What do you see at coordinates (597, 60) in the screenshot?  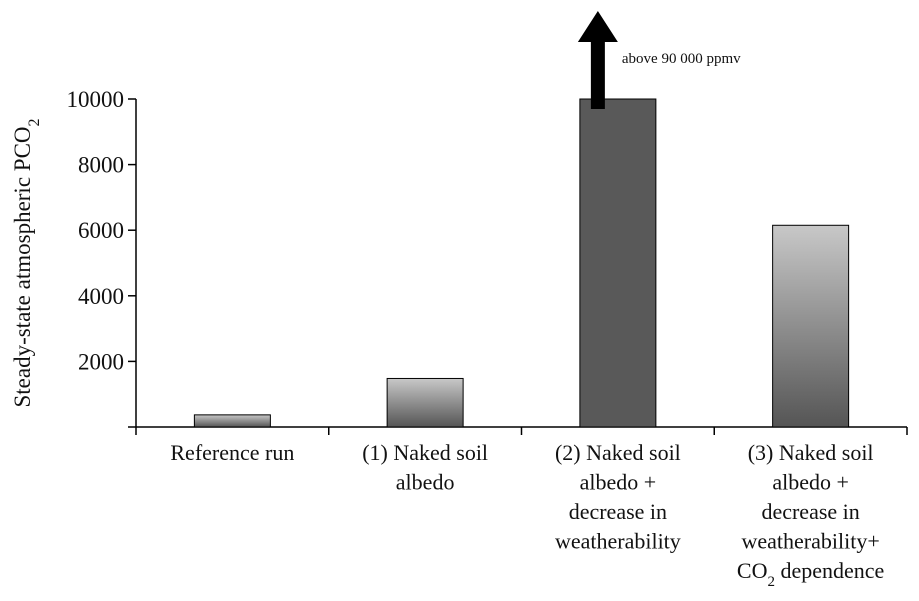 I see `up-arrow-icon` at bounding box center [597, 60].